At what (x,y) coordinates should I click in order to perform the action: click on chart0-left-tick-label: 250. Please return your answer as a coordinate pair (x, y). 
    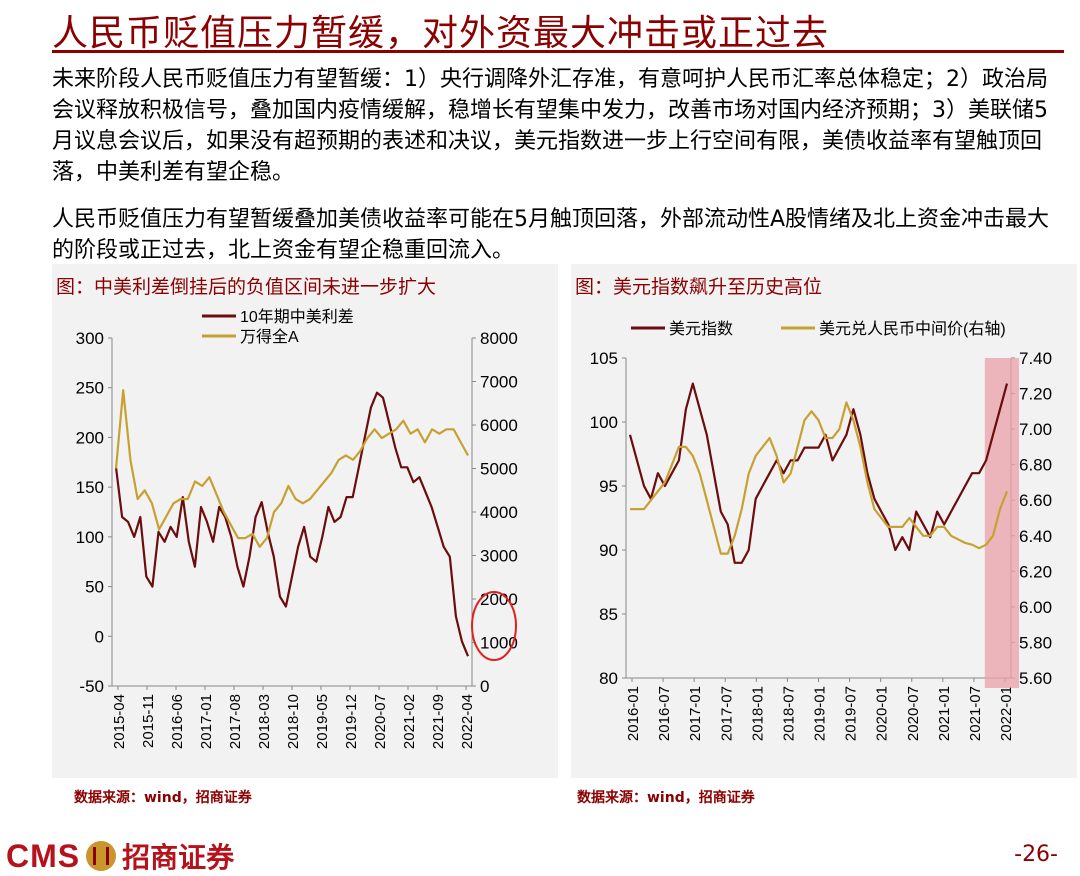
    Looking at the image, I should click on (90, 388).